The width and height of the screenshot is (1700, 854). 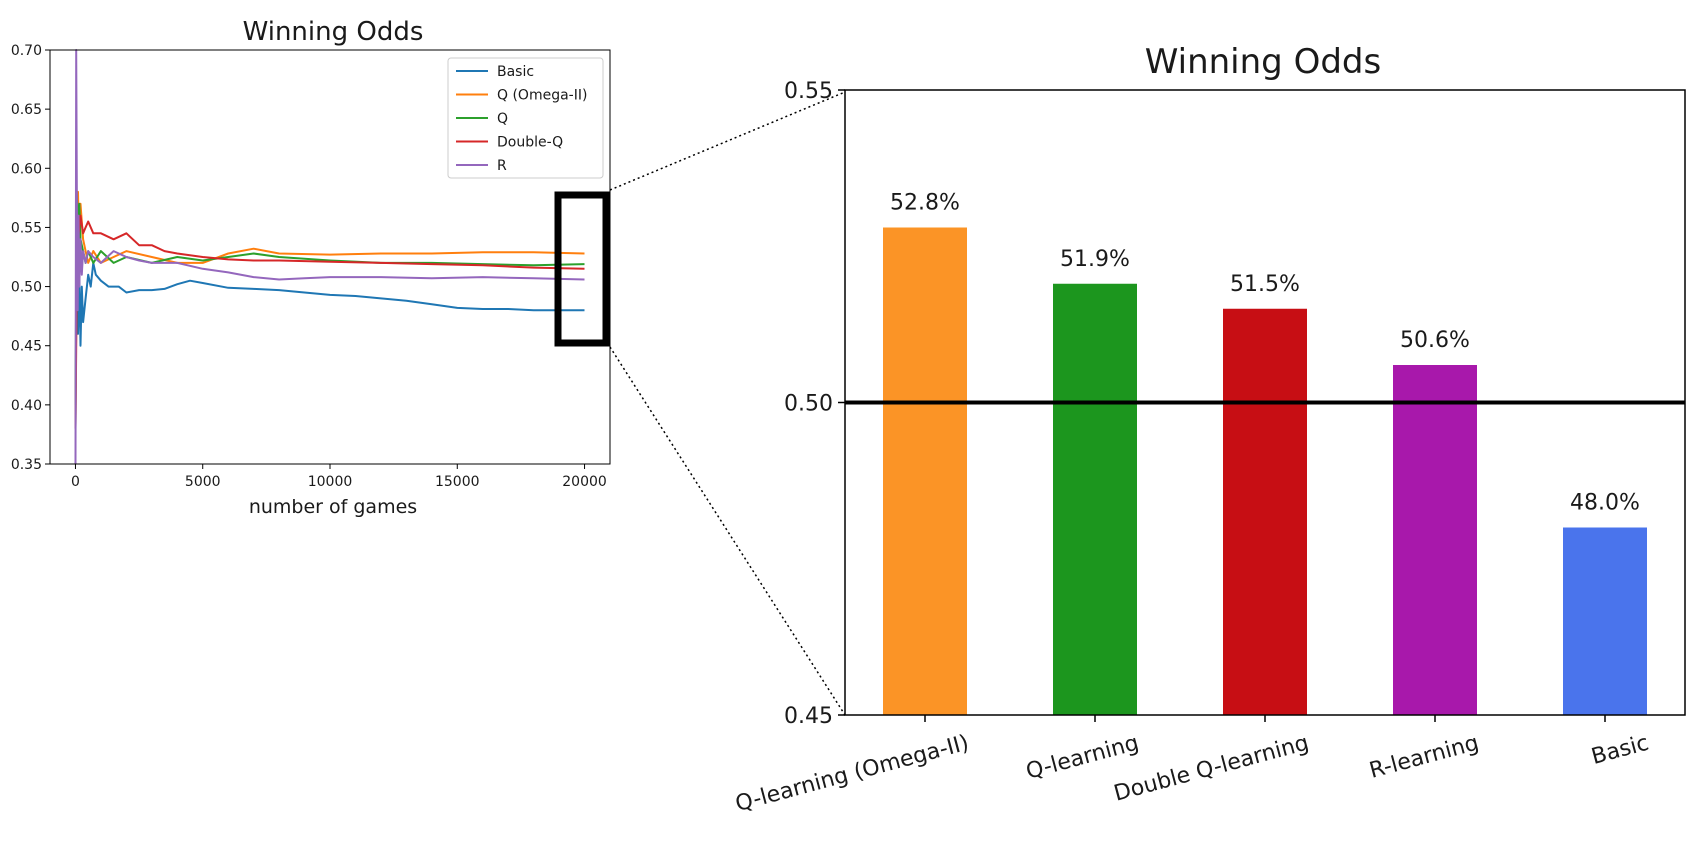 What do you see at coordinates (75, 482) in the screenshot?
I see `x-tick-label: 0` at bounding box center [75, 482].